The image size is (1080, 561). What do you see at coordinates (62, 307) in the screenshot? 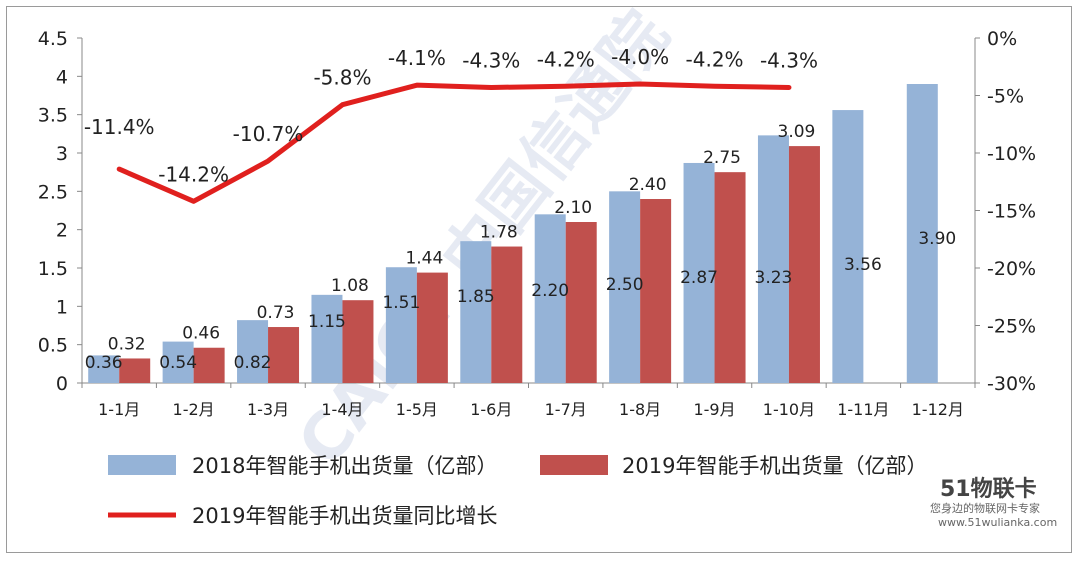
I see `y-left-tick-label: 1` at bounding box center [62, 307].